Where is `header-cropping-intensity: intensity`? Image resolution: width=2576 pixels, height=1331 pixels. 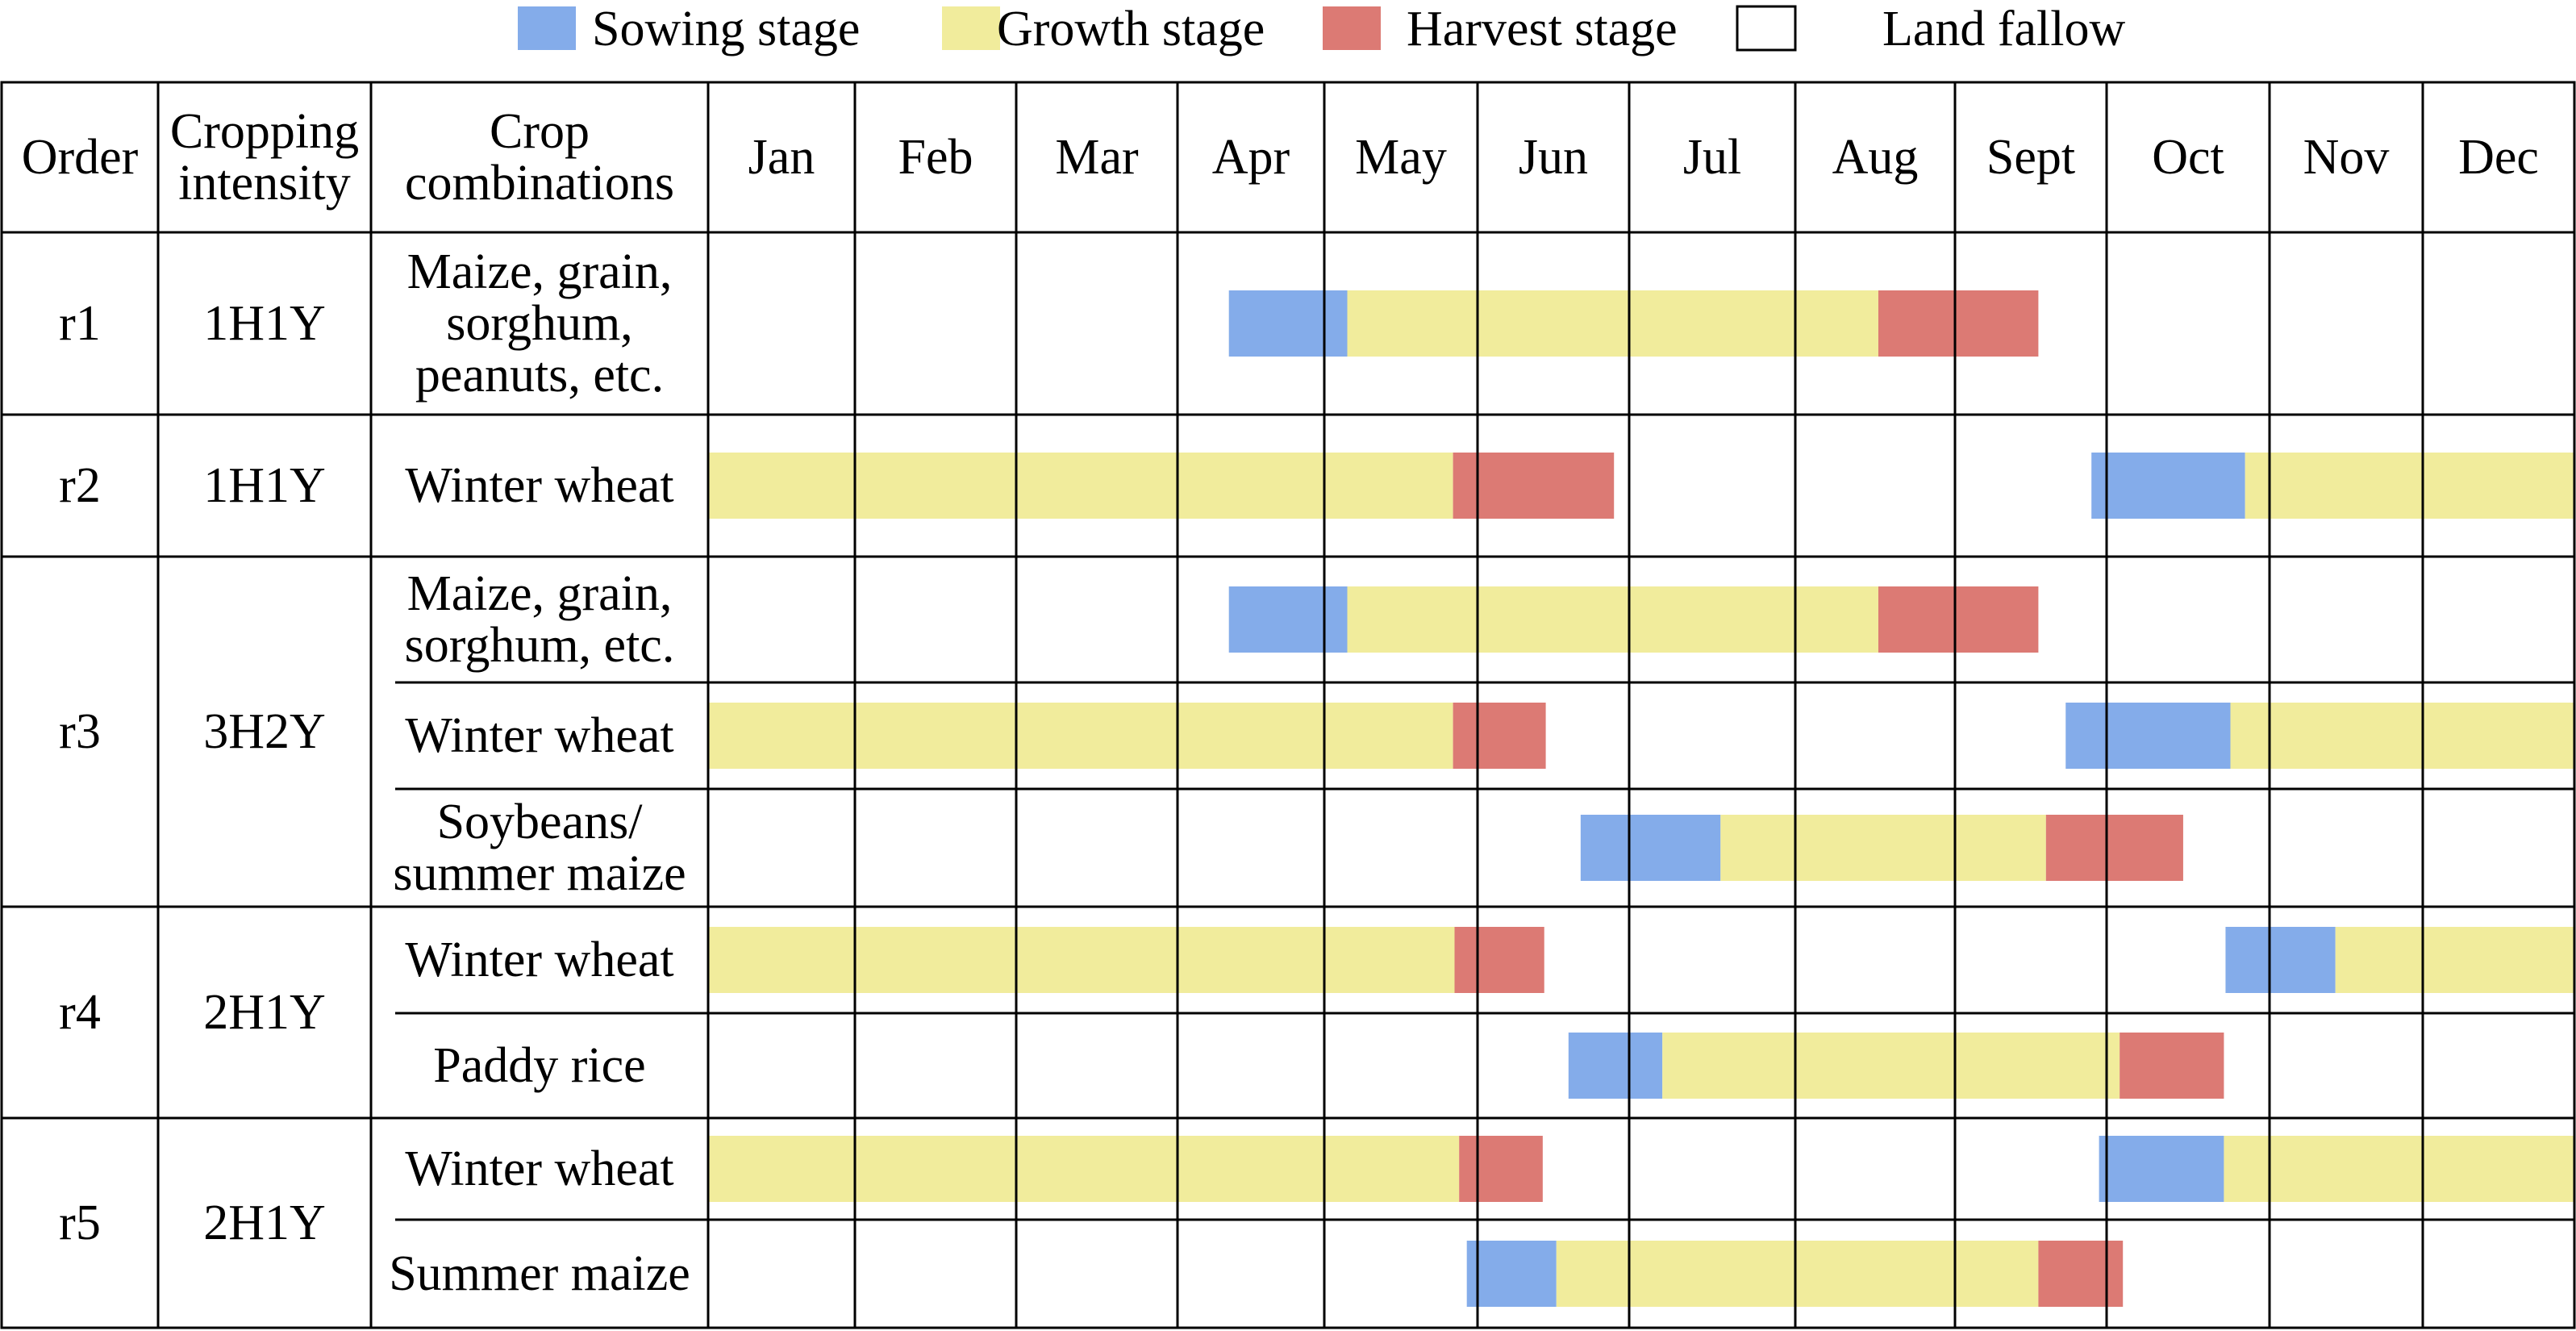 header-cropping-intensity: intensity is located at coordinates (264, 183).